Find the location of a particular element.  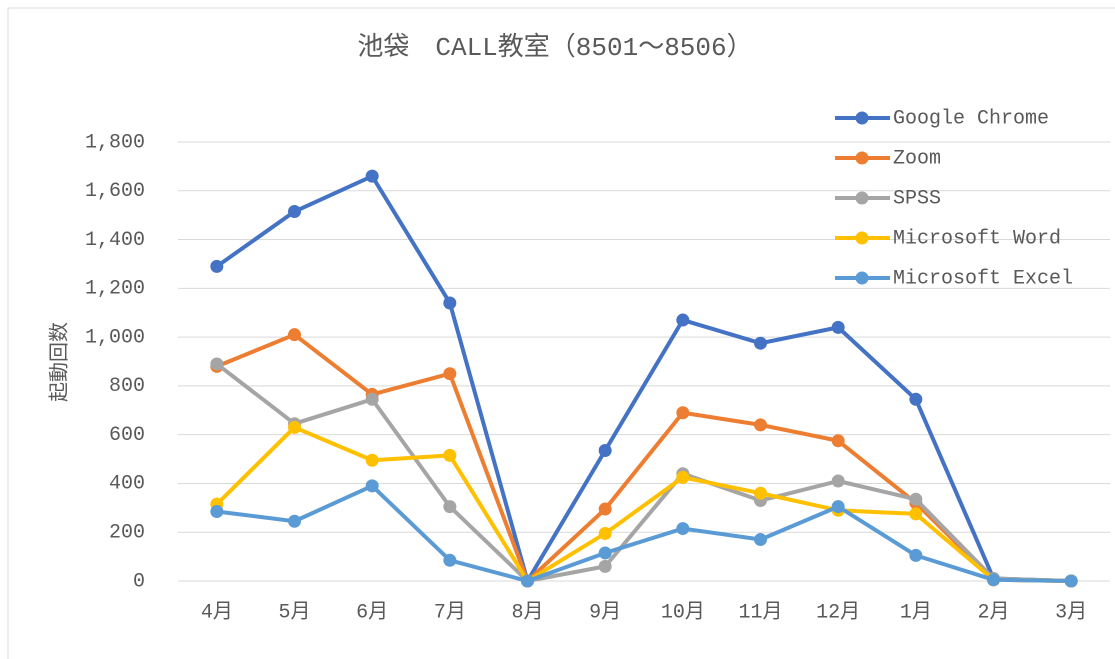

x-tick-label: 6月 is located at coordinates (372, 612).